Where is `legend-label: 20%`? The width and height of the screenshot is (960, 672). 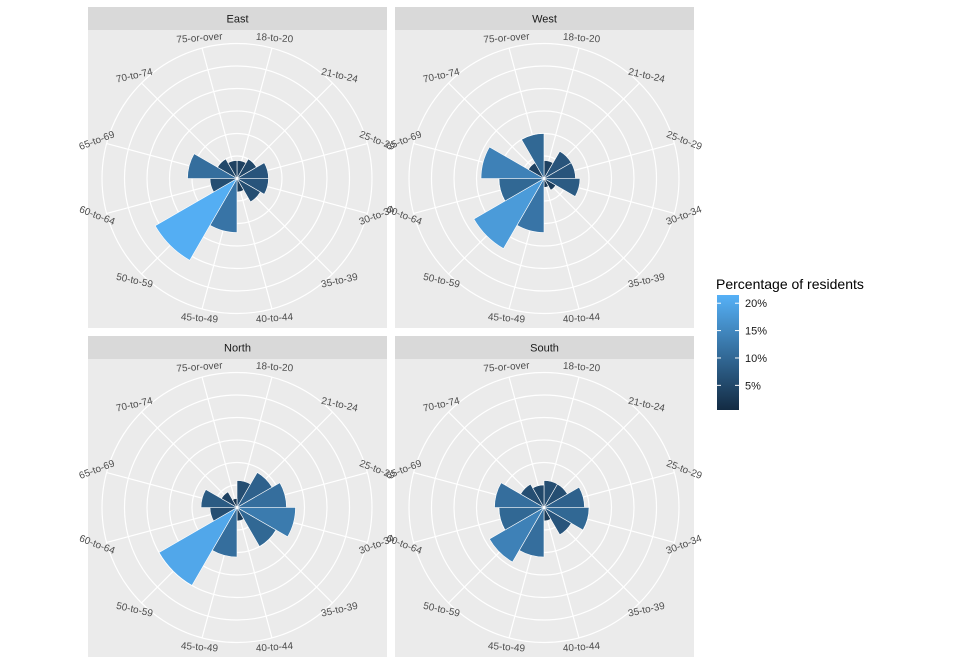 legend-label: 20% is located at coordinates (756, 304).